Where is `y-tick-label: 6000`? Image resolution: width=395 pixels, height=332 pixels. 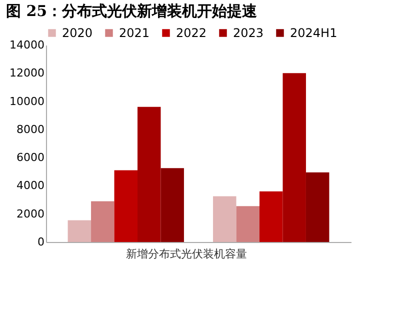 y-tick-label: 6000 is located at coordinates (30, 157).